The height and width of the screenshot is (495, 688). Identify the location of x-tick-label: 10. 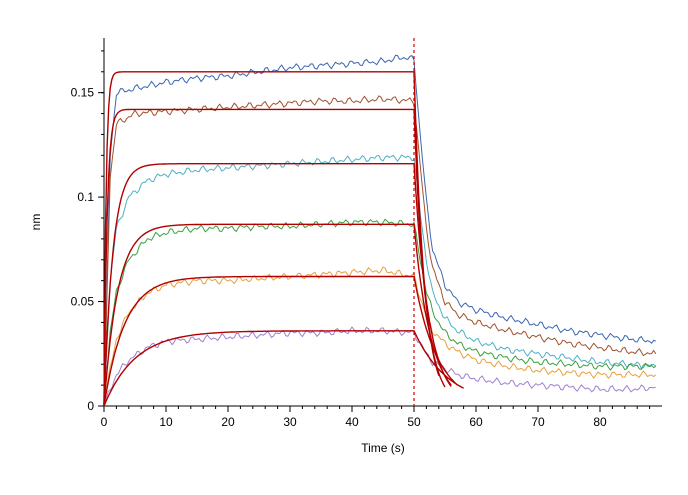
(166, 422).